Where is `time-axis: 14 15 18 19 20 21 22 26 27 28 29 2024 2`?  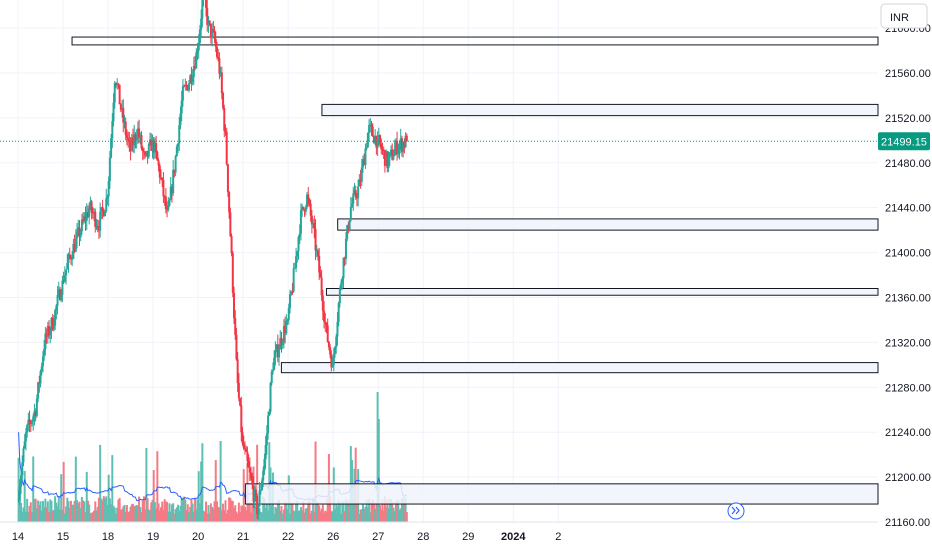
time-axis: 14 15 18 19 20 21 22 26 27 28 29 2024 2 is located at coordinates (439, 532).